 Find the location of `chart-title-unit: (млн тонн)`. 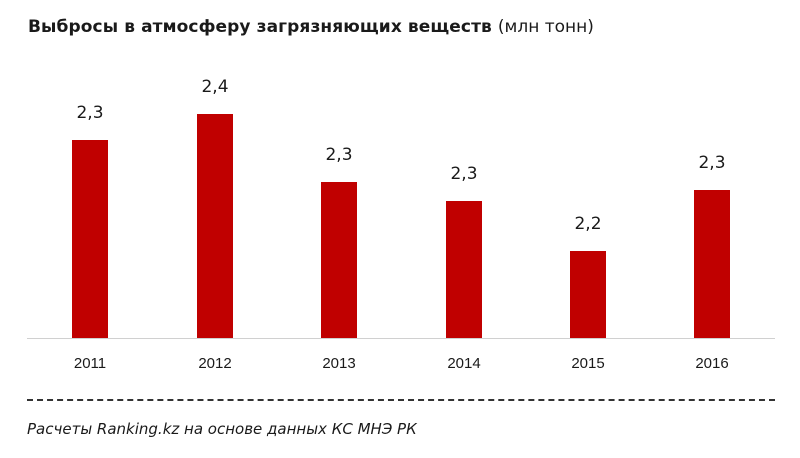

chart-title-unit: (млн тонн) is located at coordinates (545, 27).